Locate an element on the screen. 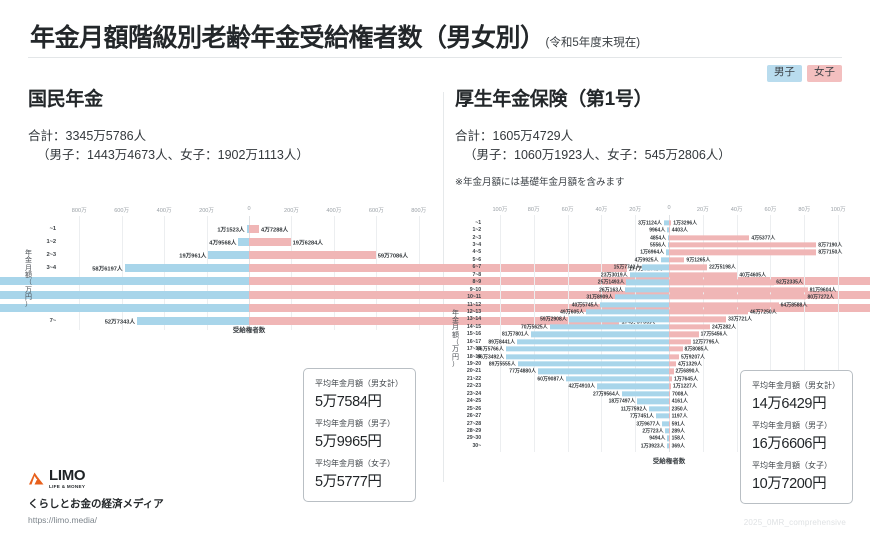 The width and height of the screenshot is (870, 536). x-tick-label: 800万 is located at coordinates (79, 211).